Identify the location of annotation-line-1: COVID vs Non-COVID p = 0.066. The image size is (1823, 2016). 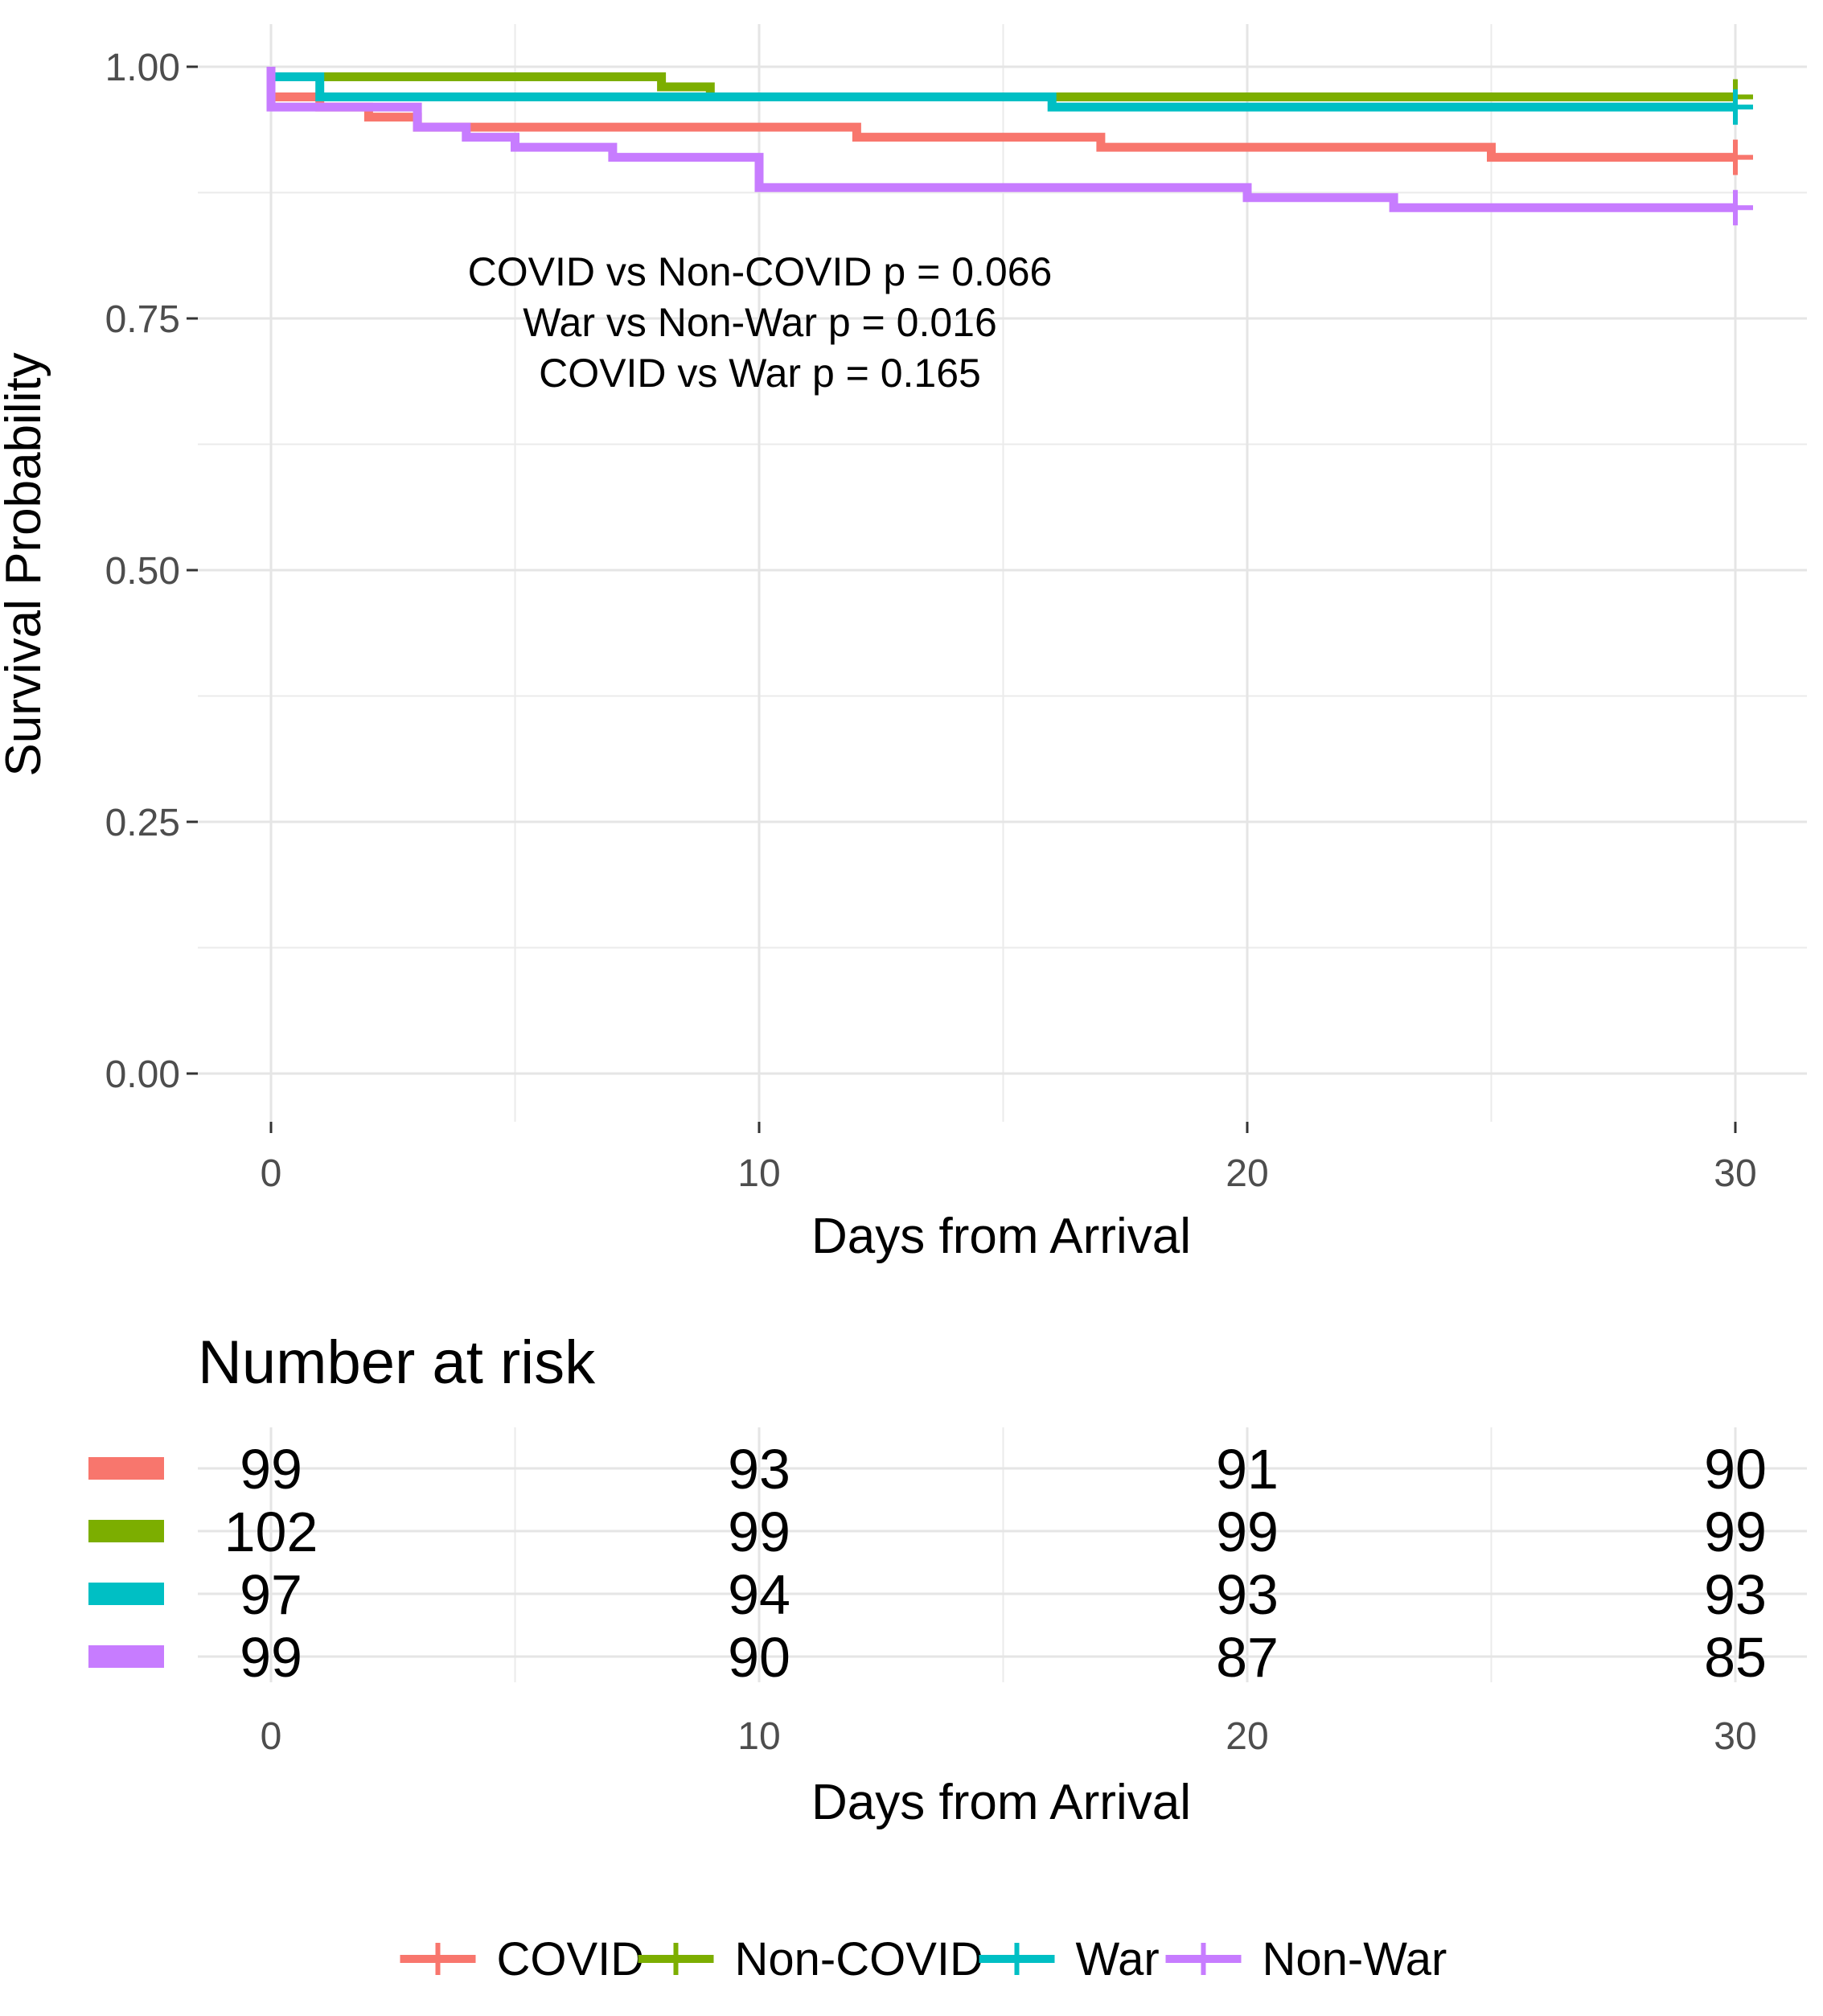
(760, 271).